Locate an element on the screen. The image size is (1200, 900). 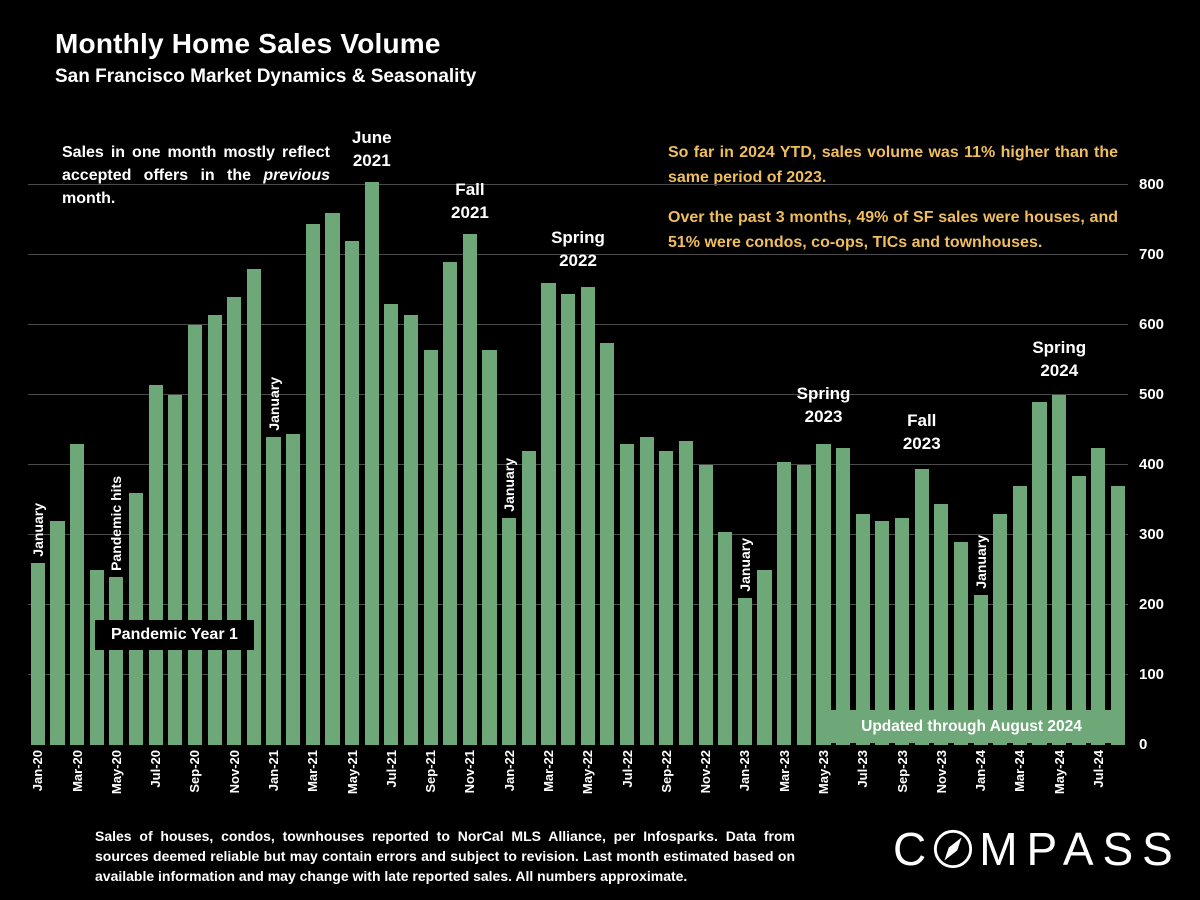
bar-annotation-pandemic-hits-May-20: Pandemic hits is located at coordinates (116, 523).